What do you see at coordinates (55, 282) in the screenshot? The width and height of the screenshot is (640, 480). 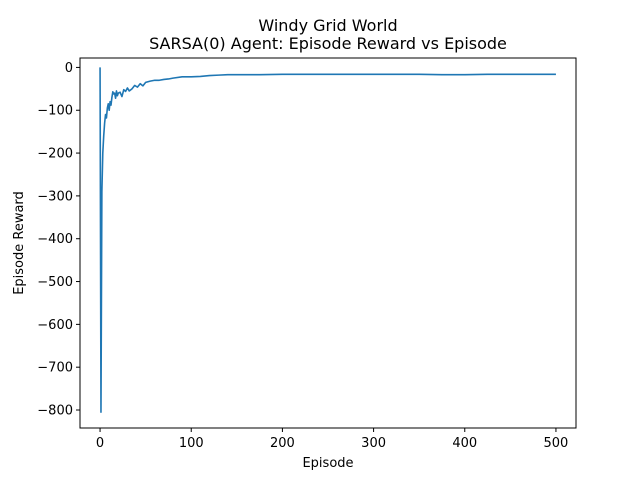 I see `y-tick-label: −500` at bounding box center [55, 282].